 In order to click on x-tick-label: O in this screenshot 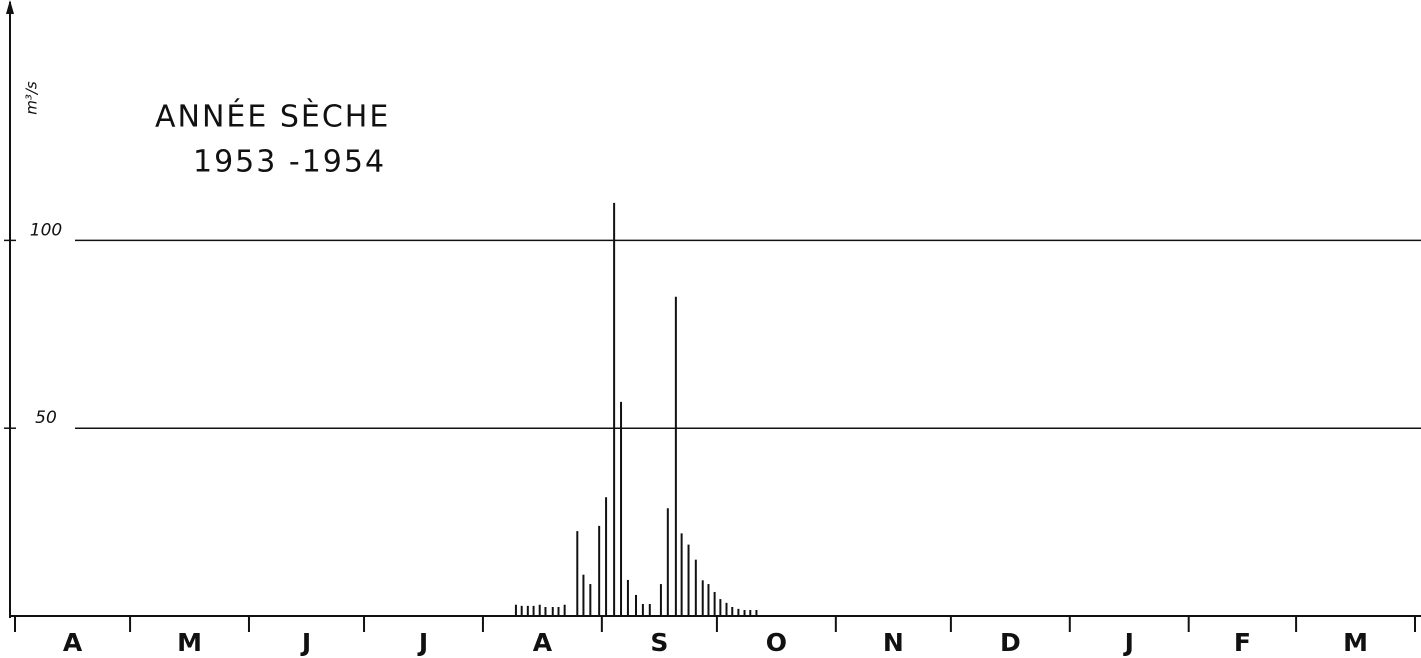, I will do `click(776, 642)`.